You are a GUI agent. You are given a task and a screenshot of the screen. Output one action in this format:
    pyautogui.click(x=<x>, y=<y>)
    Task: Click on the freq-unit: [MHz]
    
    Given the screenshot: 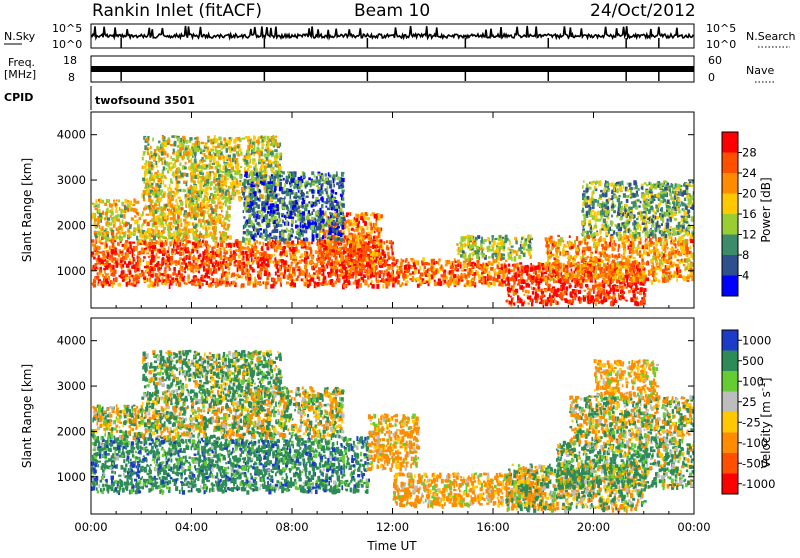 What is the action you would take?
    pyautogui.click(x=20, y=74)
    